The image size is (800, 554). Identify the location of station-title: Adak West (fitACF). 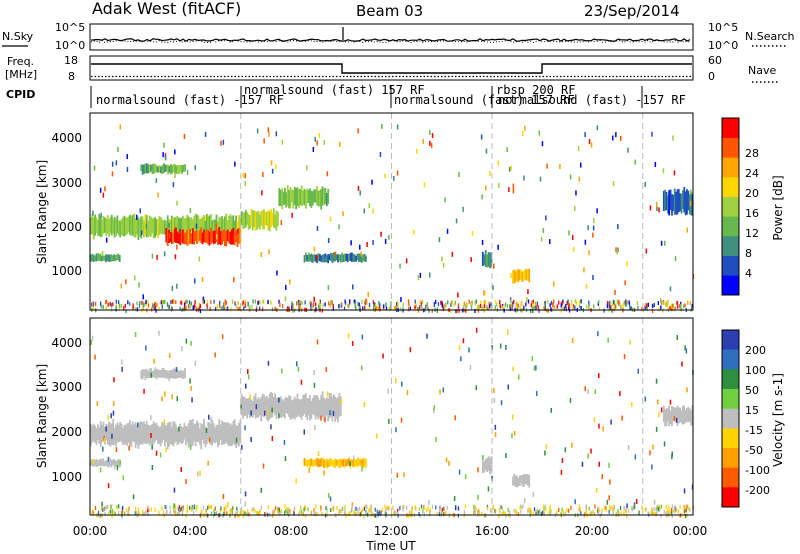
(166, 9).